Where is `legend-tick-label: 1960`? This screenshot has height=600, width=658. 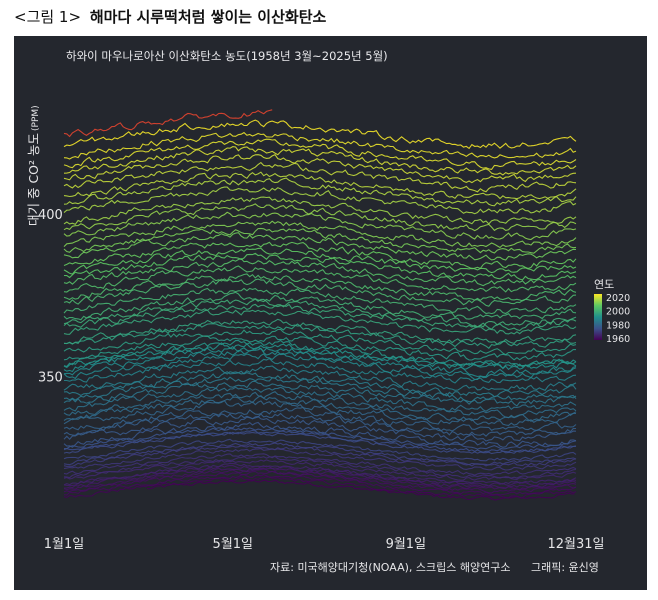 legend-tick-label: 1960 is located at coordinates (618, 339).